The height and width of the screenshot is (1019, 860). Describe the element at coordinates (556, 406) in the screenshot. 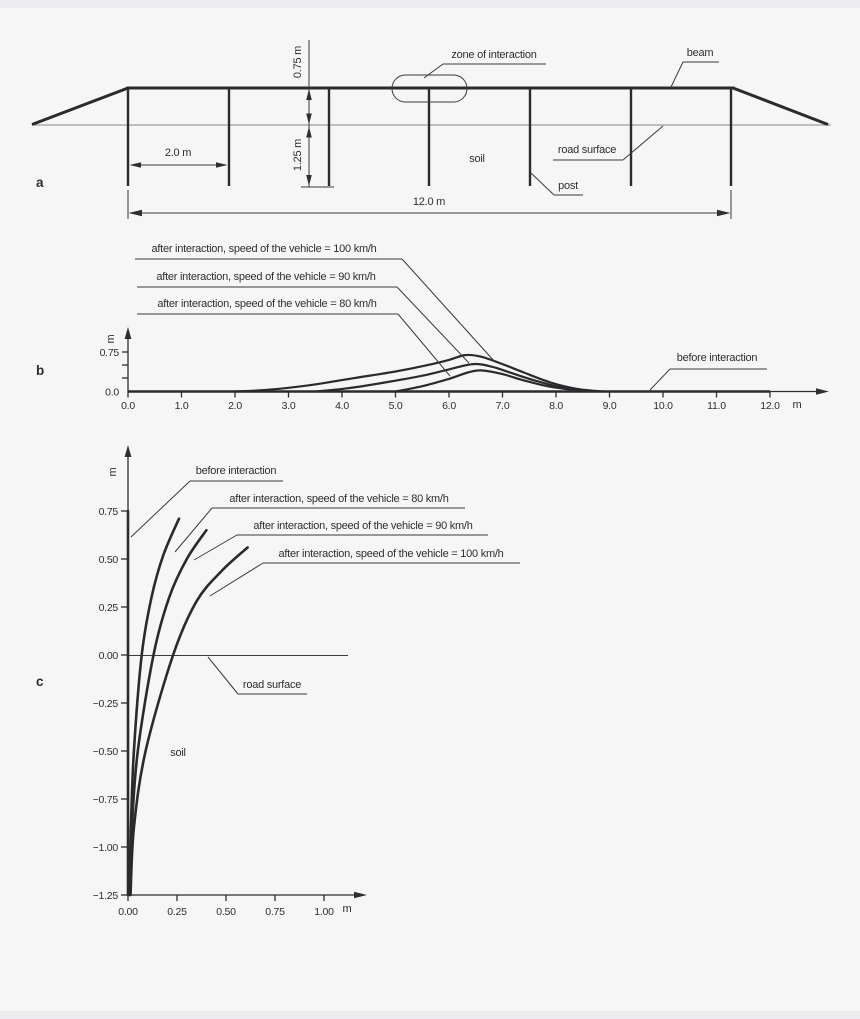

I see `x-tick-label: 8.0` at that location.